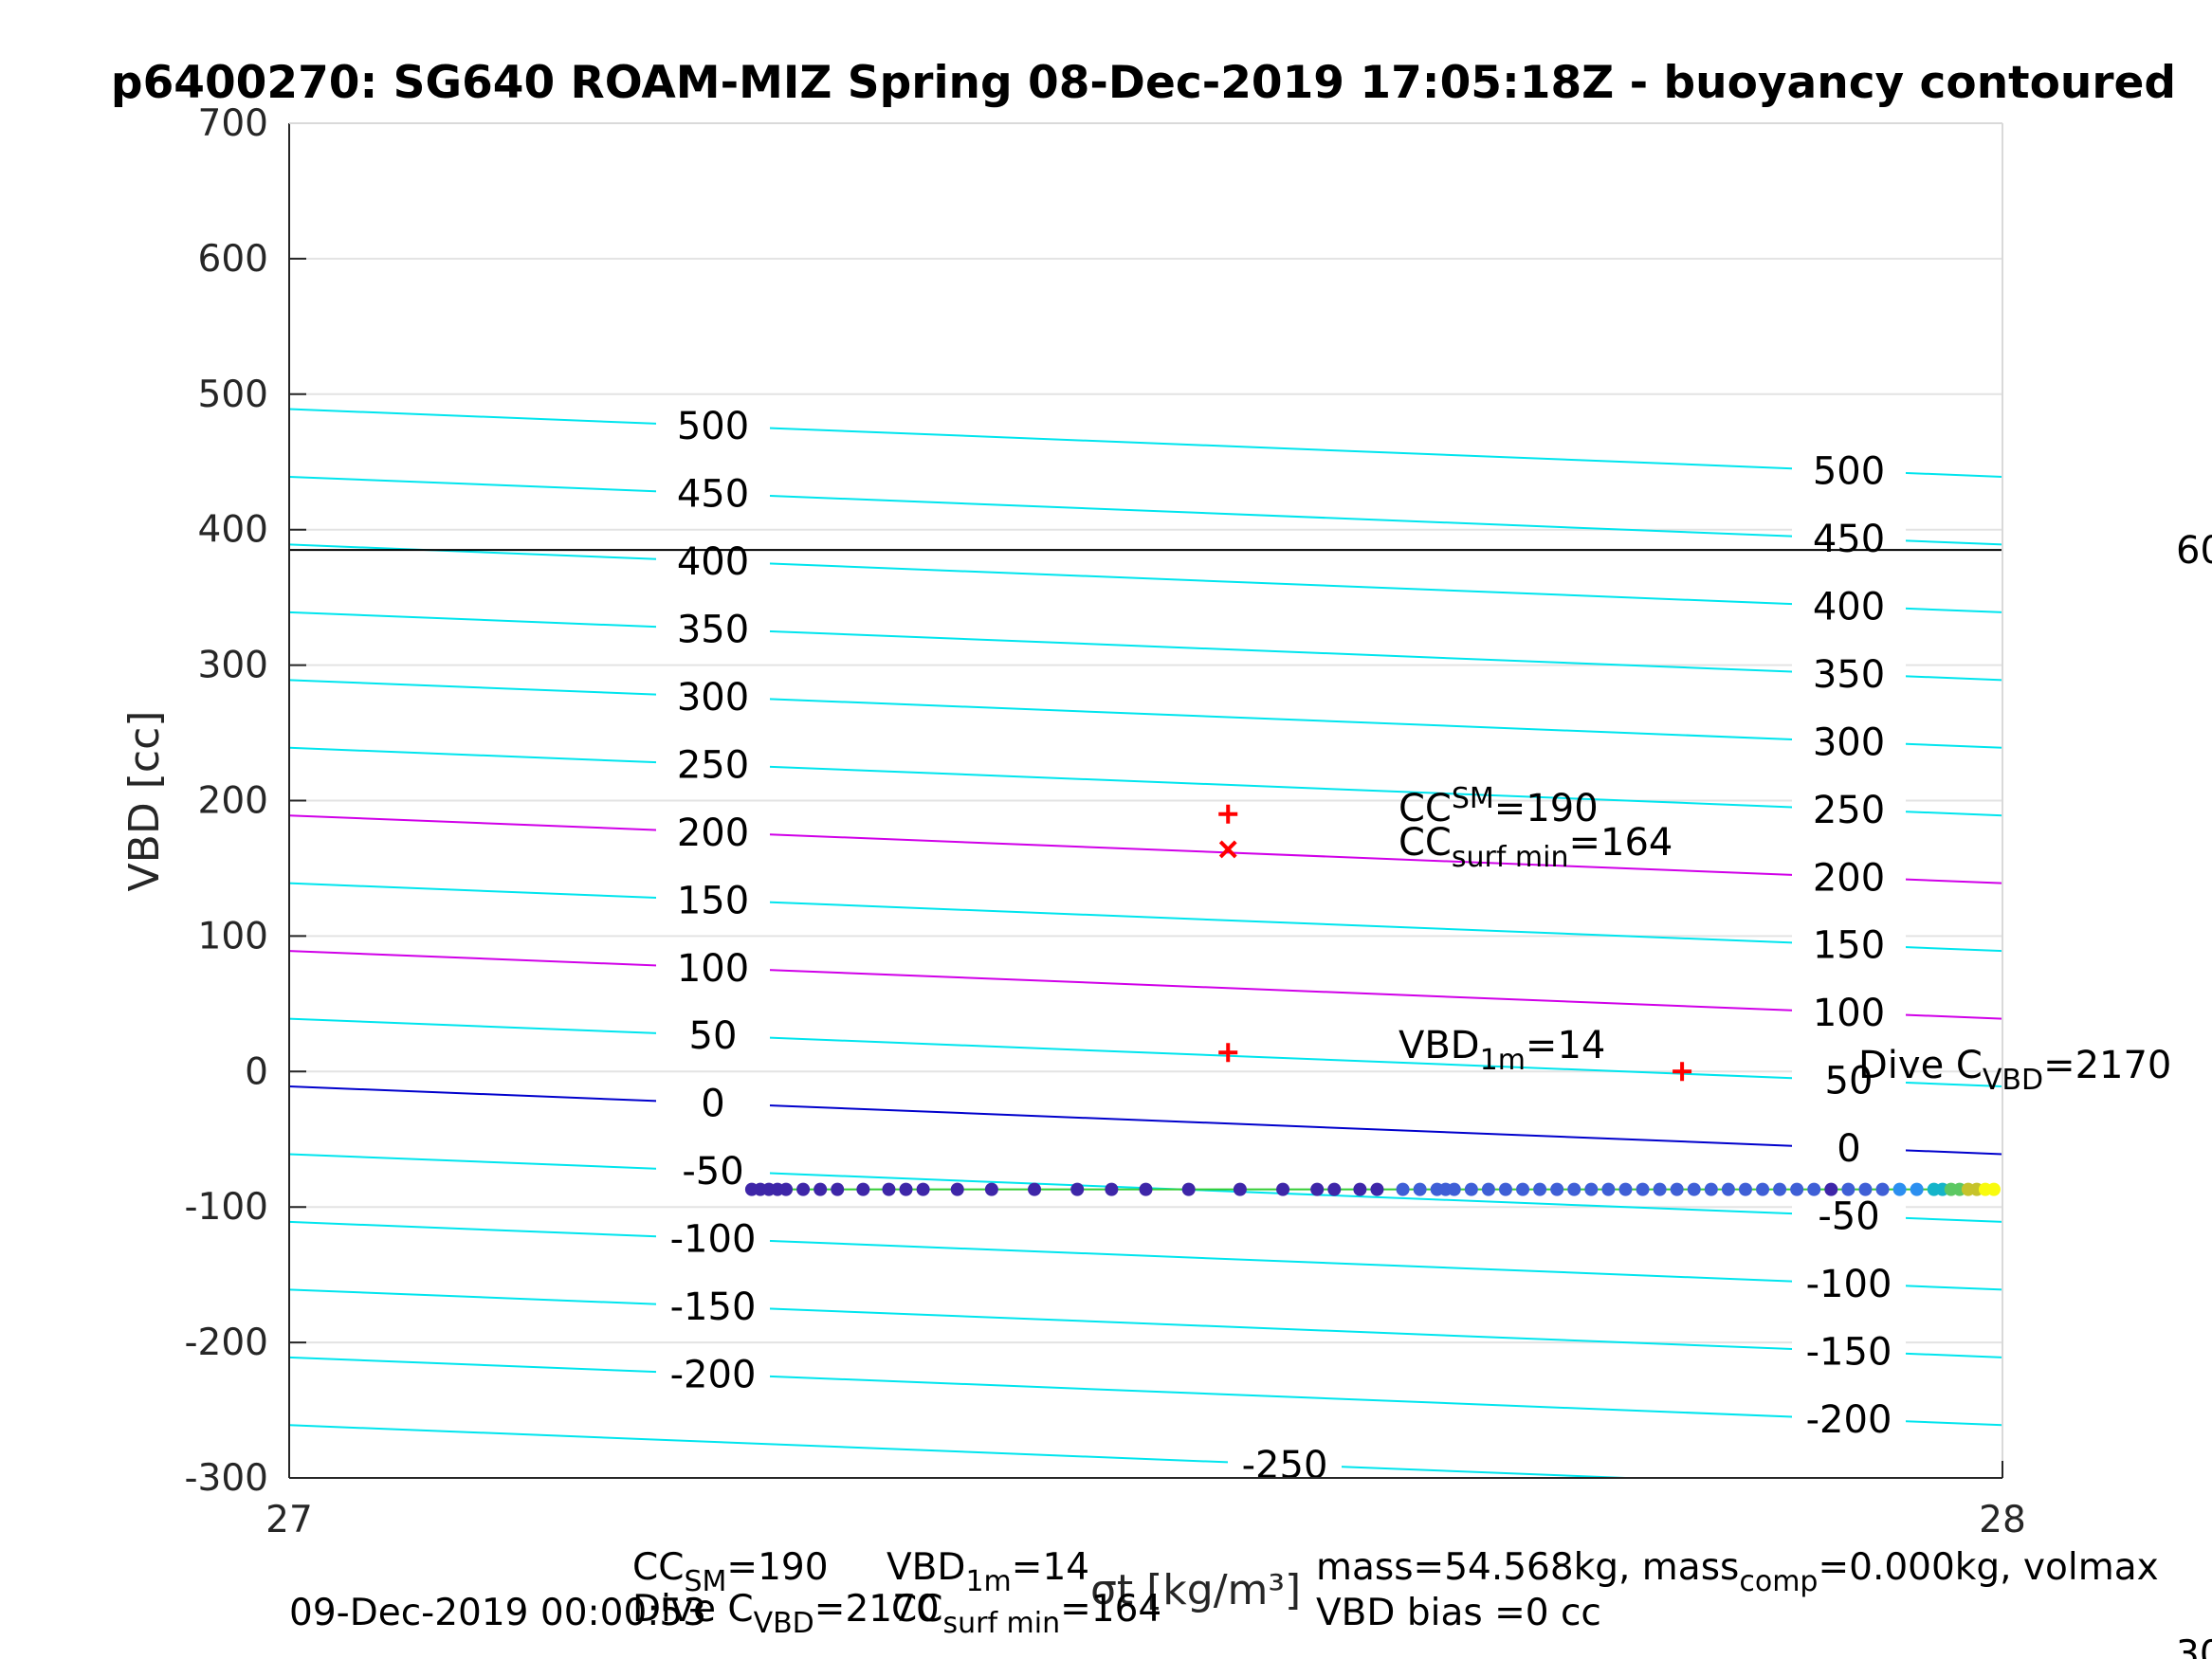  What do you see at coordinates (226, 1478) in the screenshot?
I see `y-tick-label: -300` at bounding box center [226, 1478].